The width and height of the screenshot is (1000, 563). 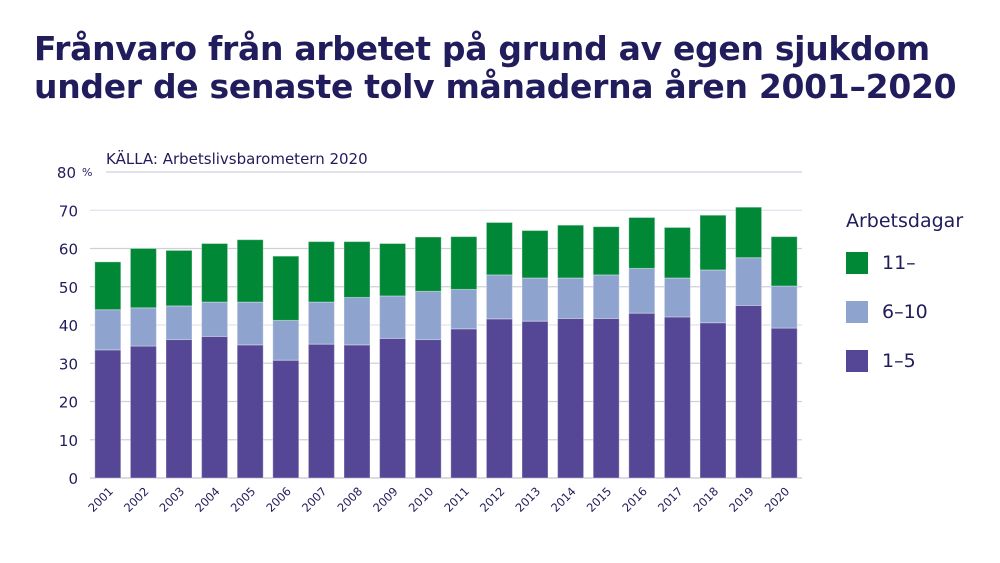 What do you see at coordinates (68, 441) in the screenshot?
I see `y-tick-label: 10` at bounding box center [68, 441].